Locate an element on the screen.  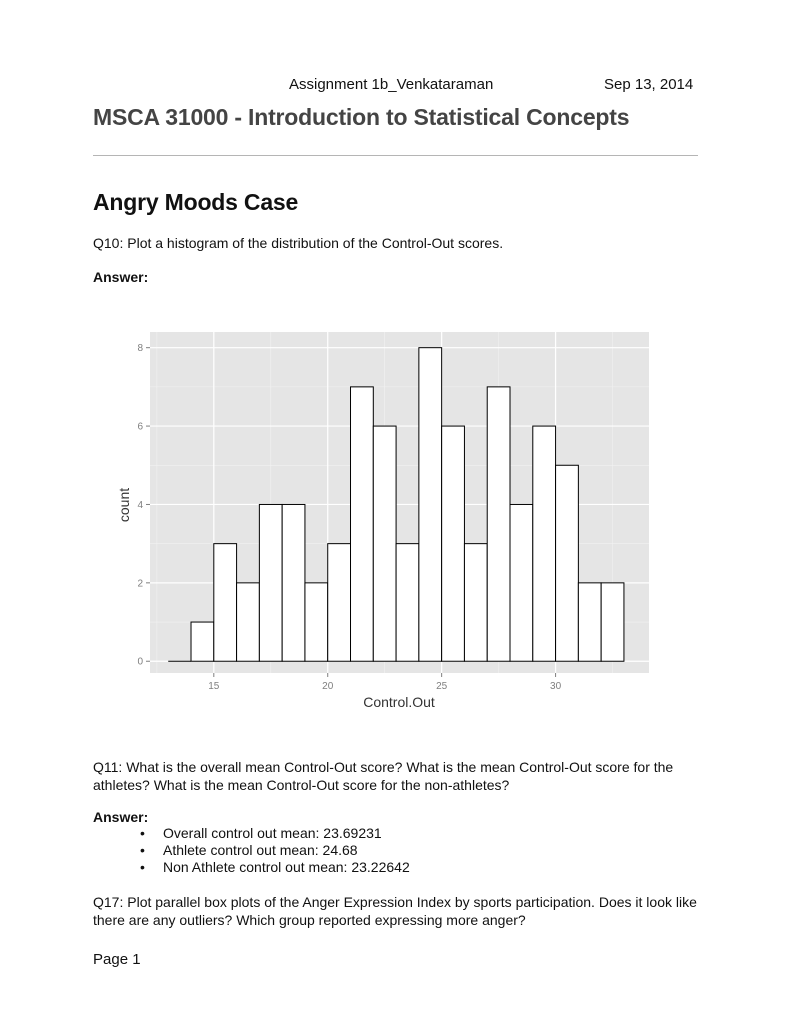
x-axis: 15 20 25 30 is located at coordinates (385, 682).